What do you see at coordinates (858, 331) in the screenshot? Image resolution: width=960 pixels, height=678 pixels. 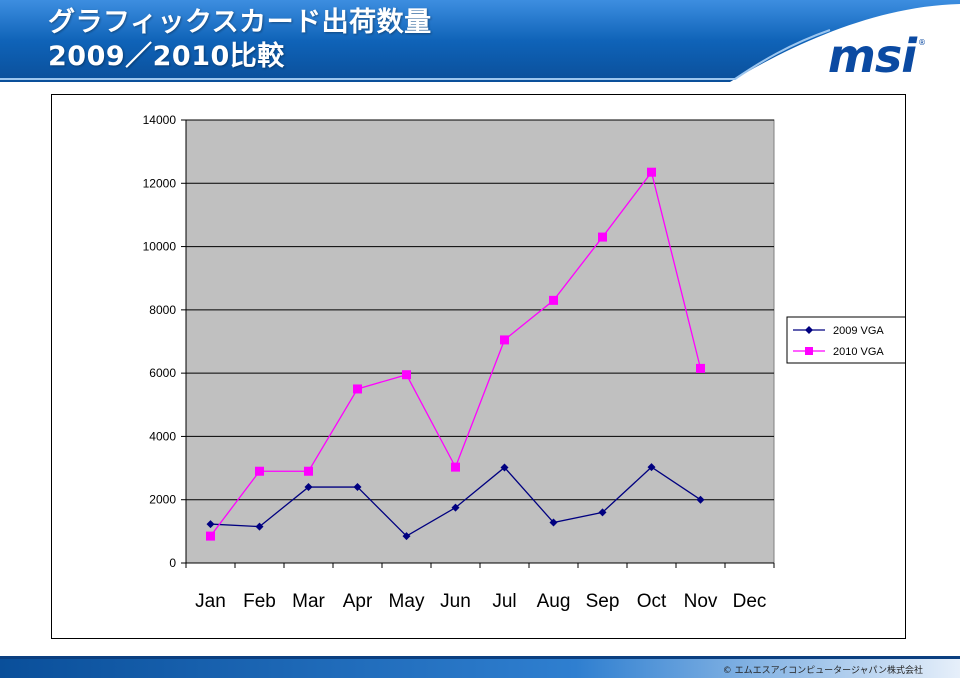 I see `legend-label: 2009 VGA` at bounding box center [858, 331].